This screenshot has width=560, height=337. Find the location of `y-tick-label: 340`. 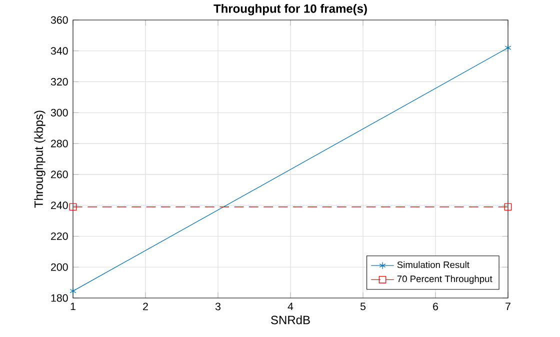

y-tick-label: 340 is located at coordinates (59, 51).